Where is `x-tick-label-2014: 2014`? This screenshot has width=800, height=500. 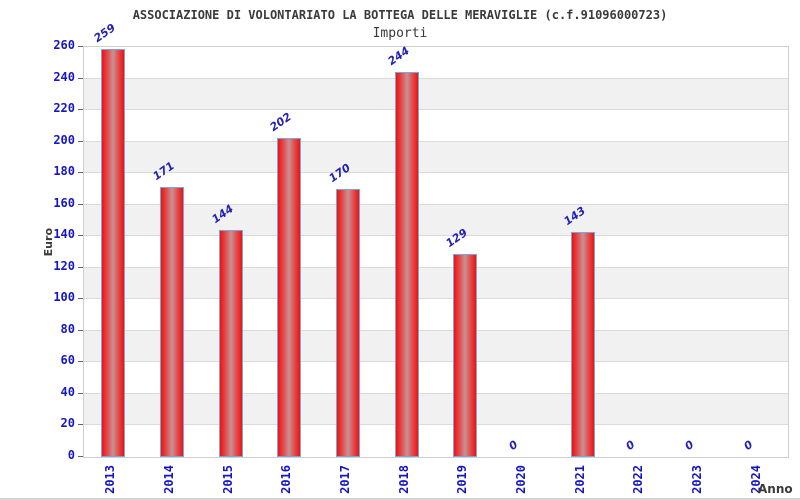
x-tick-label-2014: 2014 is located at coordinates (169, 479).